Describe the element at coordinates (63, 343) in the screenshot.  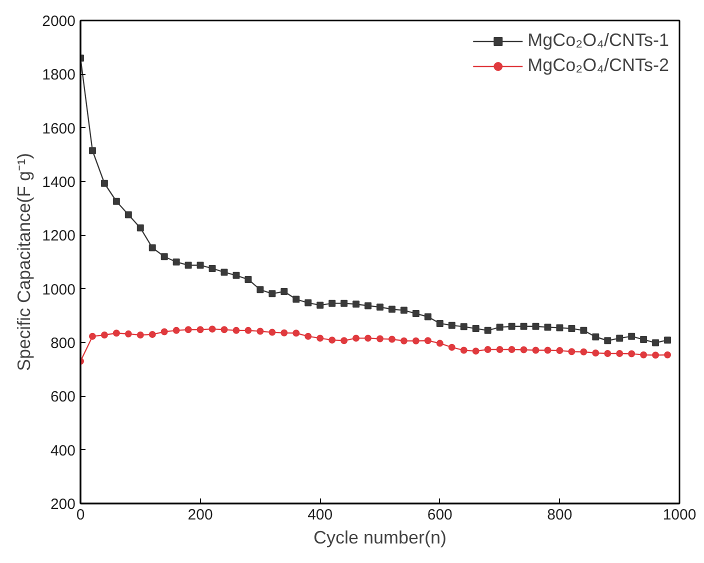
I see `y-tick-label: 800` at that location.